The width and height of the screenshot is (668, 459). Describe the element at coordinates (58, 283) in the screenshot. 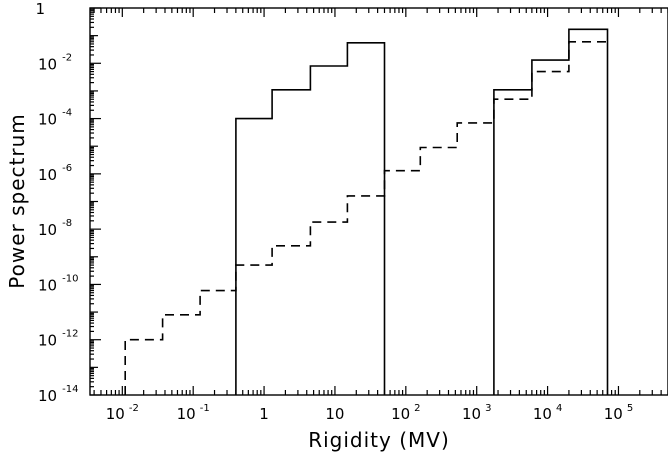

I see `y-tick-label: 10 -10` at that location.